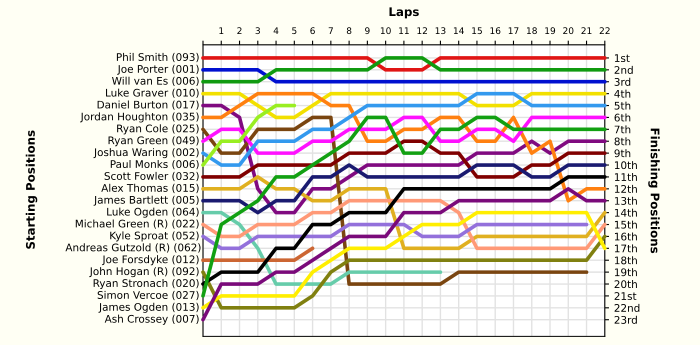 This screenshot has height=345, width=700. What do you see at coordinates (422, 30) in the screenshot?
I see `x-tick-label: 12` at bounding box center [422, 30].